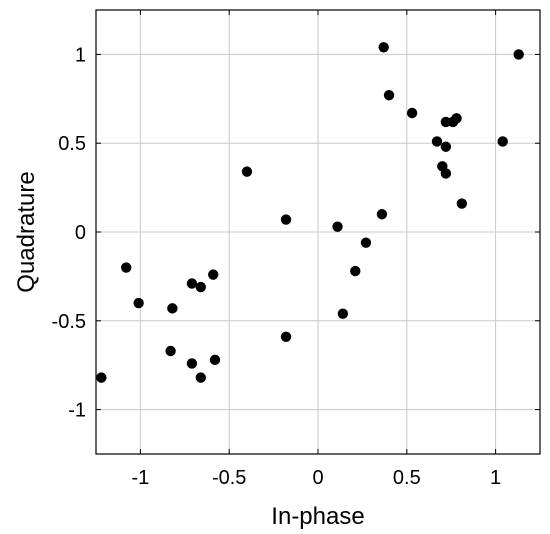 The width and height of the screenshot is (550, 534). I want to click on y-tick-labels: 1 0.5 0 -0.5 -1, so click(69, 232).